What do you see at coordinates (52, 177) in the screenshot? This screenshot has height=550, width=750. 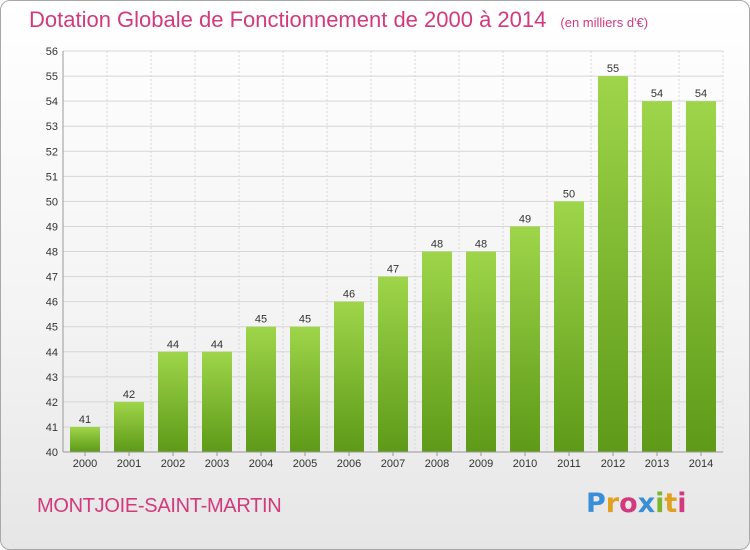 I see `y-tick-label: 51` at bounding box center [52, 177].